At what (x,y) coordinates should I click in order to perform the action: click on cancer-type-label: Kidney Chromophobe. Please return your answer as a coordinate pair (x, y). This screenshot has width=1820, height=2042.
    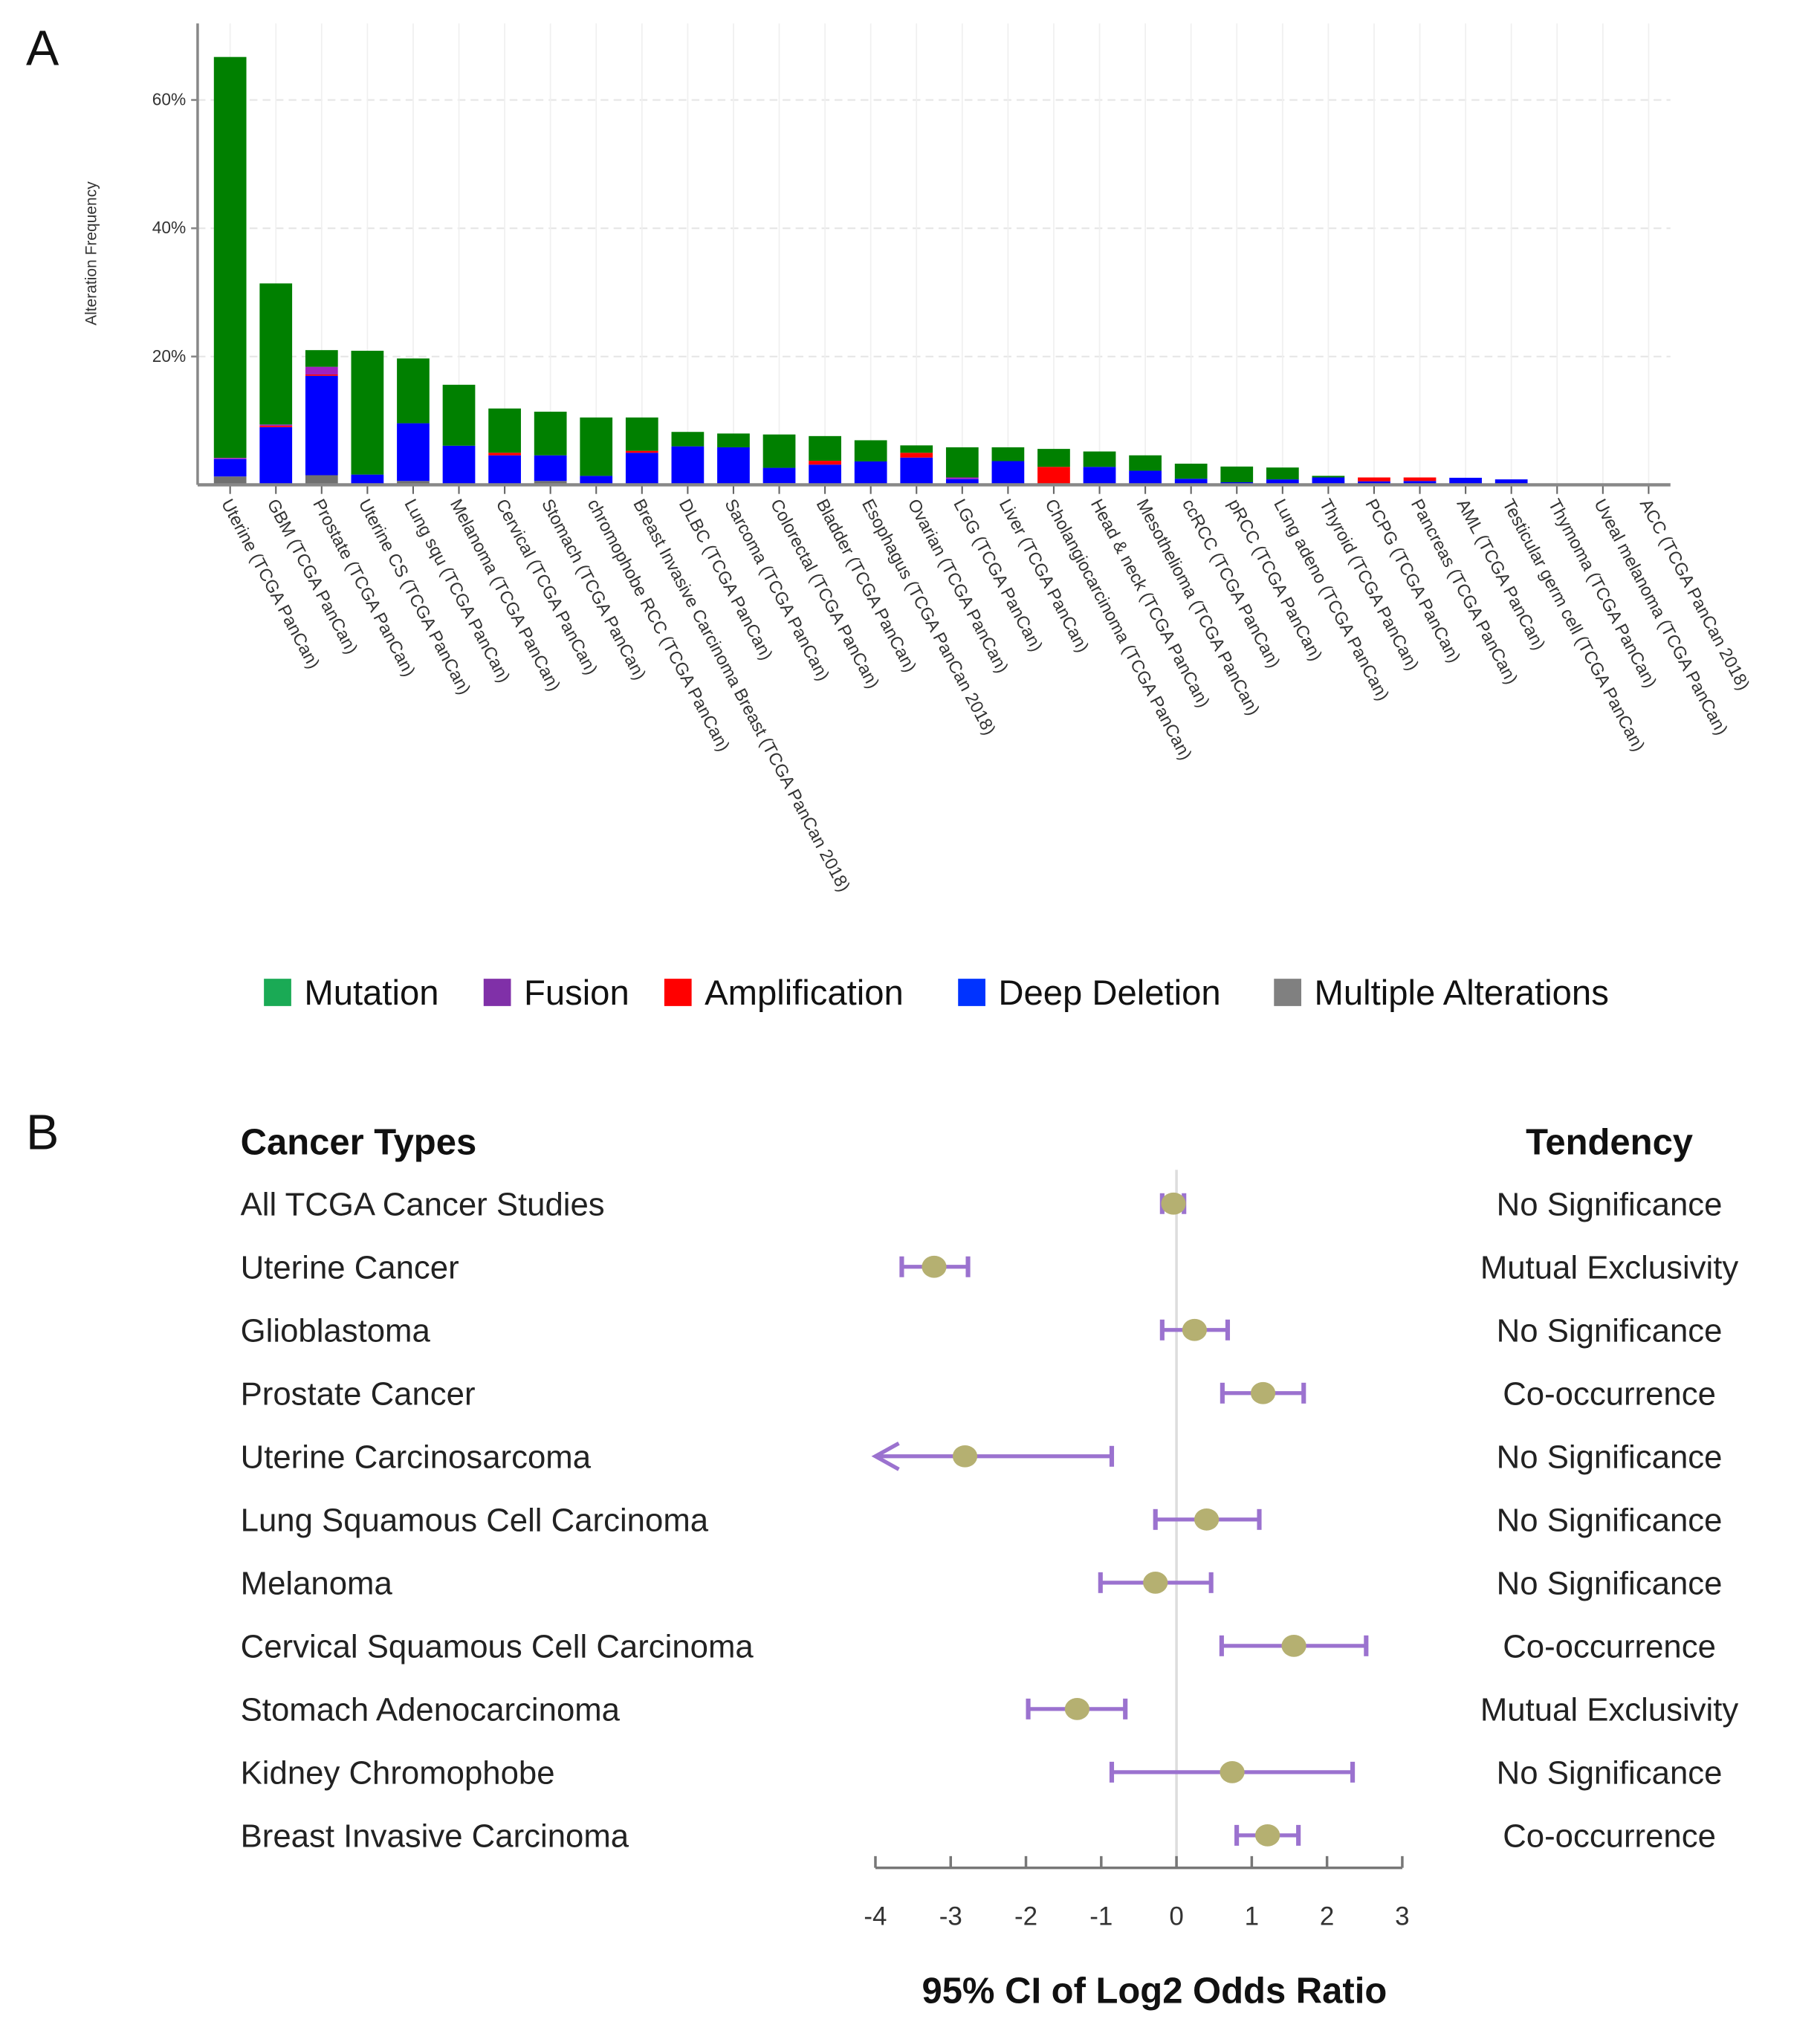
    Looking at the image, I should click on (398, 1773).